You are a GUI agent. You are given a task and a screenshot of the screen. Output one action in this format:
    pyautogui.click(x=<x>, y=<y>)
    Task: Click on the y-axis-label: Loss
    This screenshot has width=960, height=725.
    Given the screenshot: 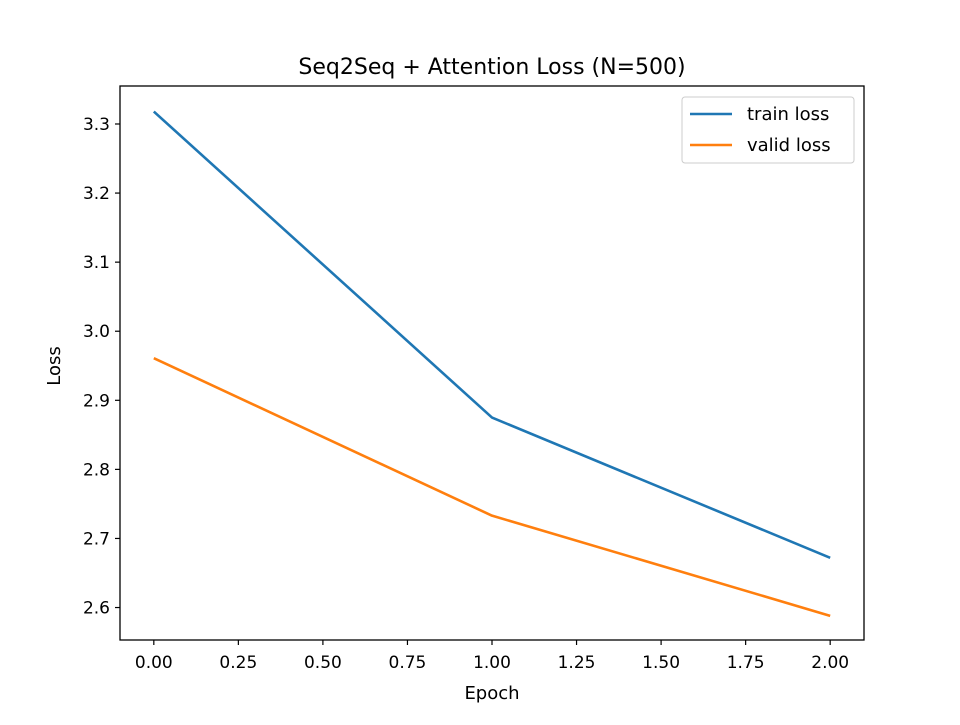 What is the action you would take?
    pyautogui.click(x=54, y=365)
    